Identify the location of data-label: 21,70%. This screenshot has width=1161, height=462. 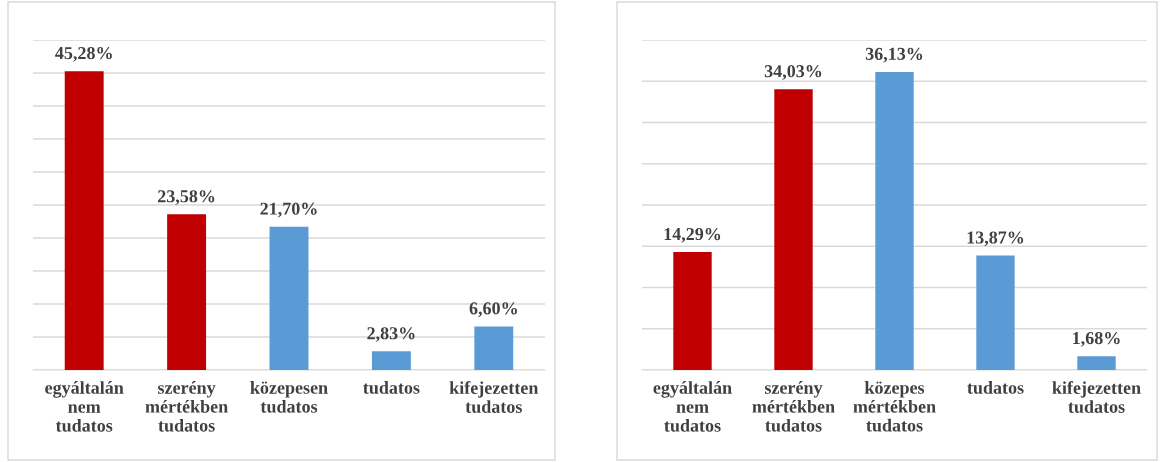
(288, 210).